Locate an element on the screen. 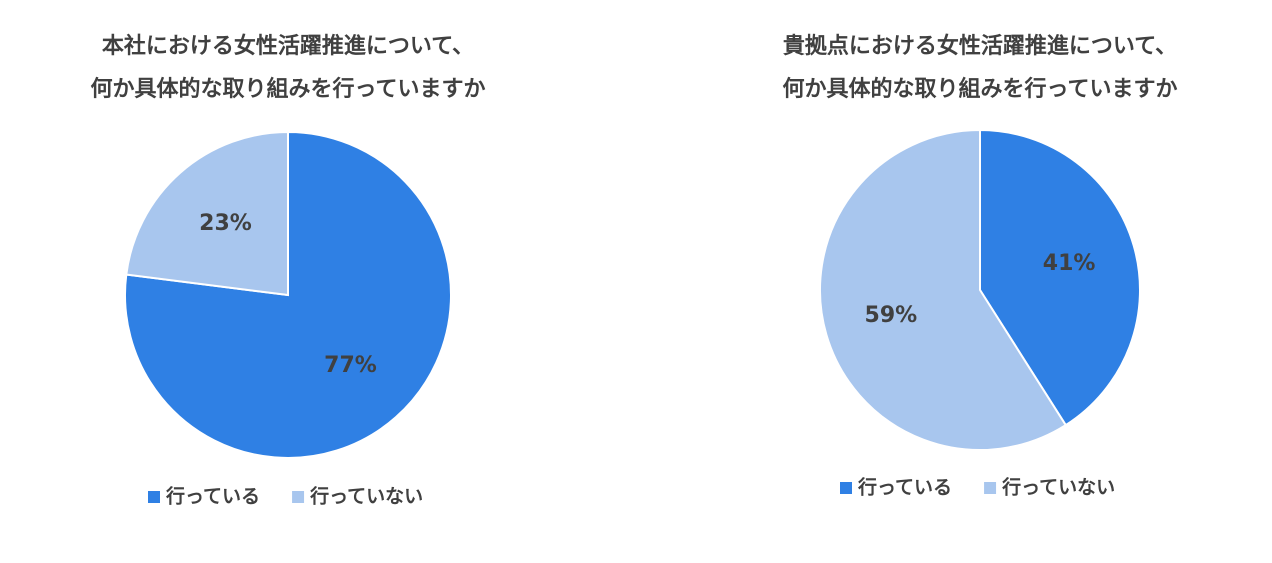 The width and height of the screenshot is (1272, 563). data-label: 59% is located at coordinates (891, 315).